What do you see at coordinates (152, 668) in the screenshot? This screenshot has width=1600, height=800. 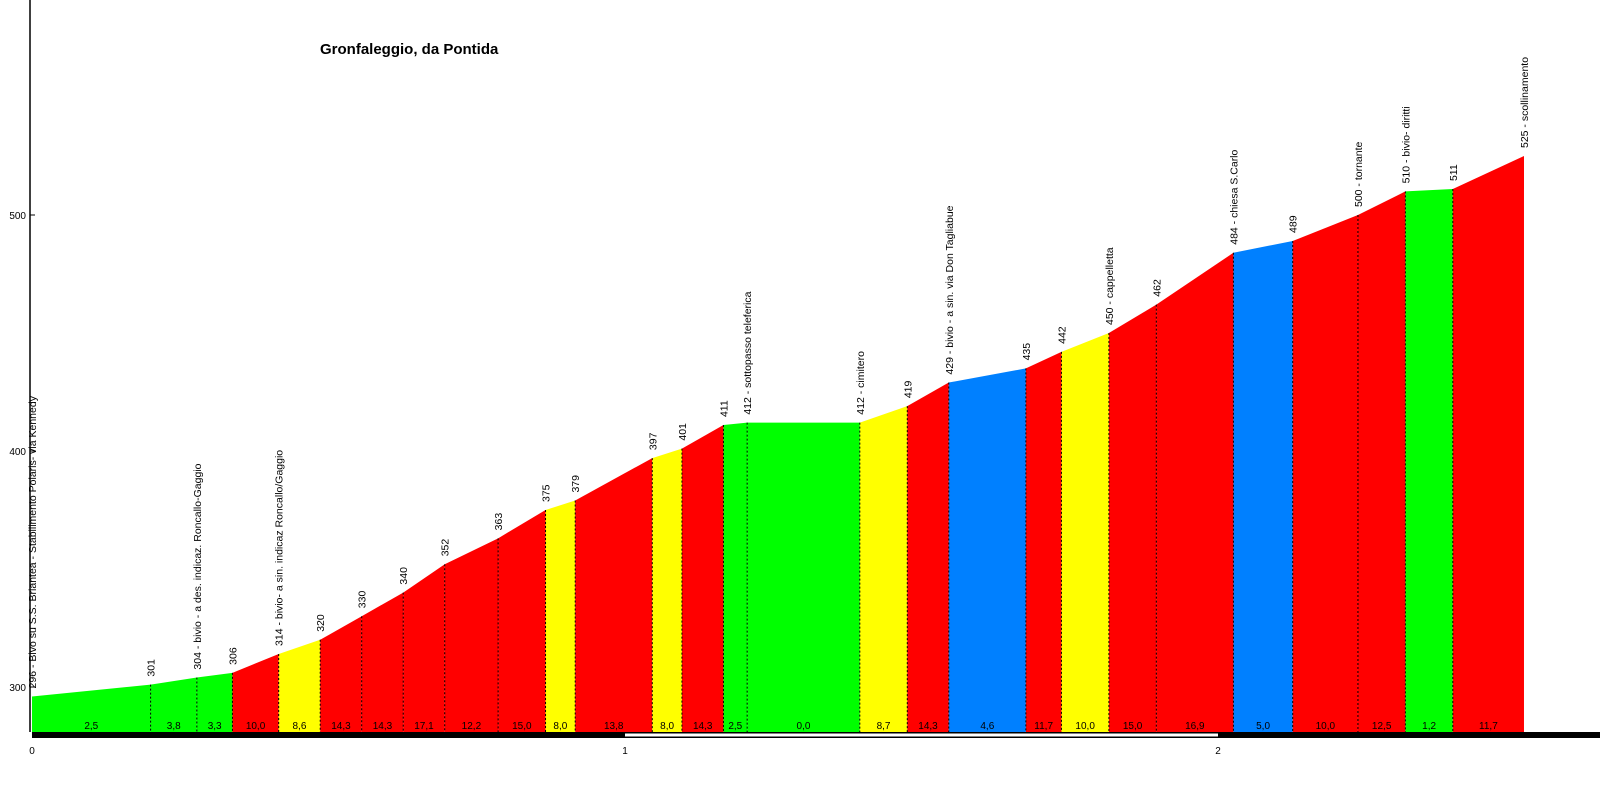 I see `point-label: 301` at bounding box center [152, 668].